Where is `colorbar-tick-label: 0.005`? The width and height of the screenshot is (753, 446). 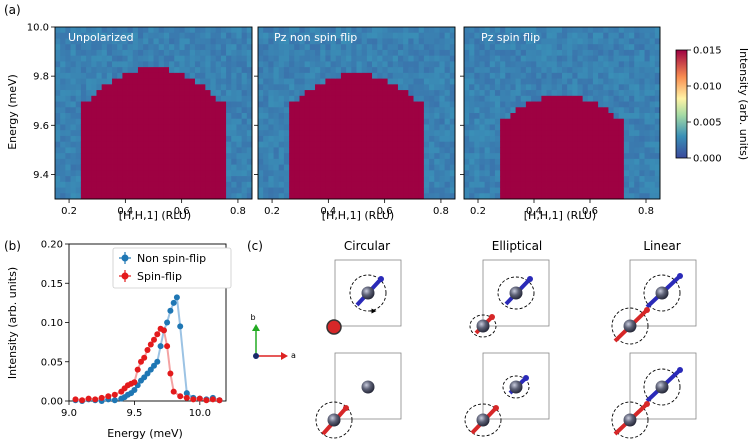 colorbar-tick-label: 0.005 is located at coordinates (707, 123).